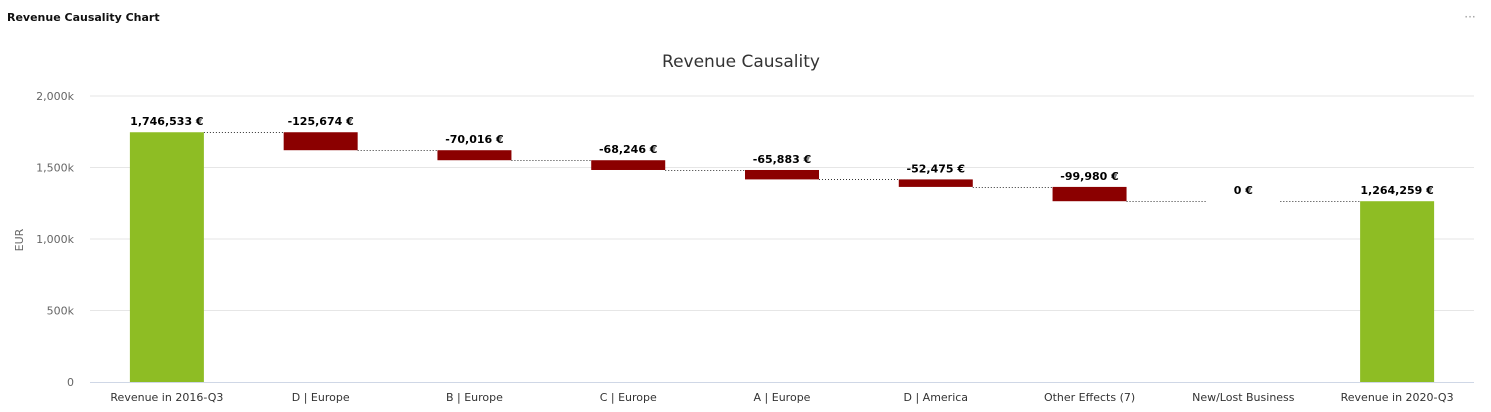  Describe the element at coordinates (1397, 397) in the screenshot. I see `x-tick-label: Revenue in 2020-Q3` at that location.